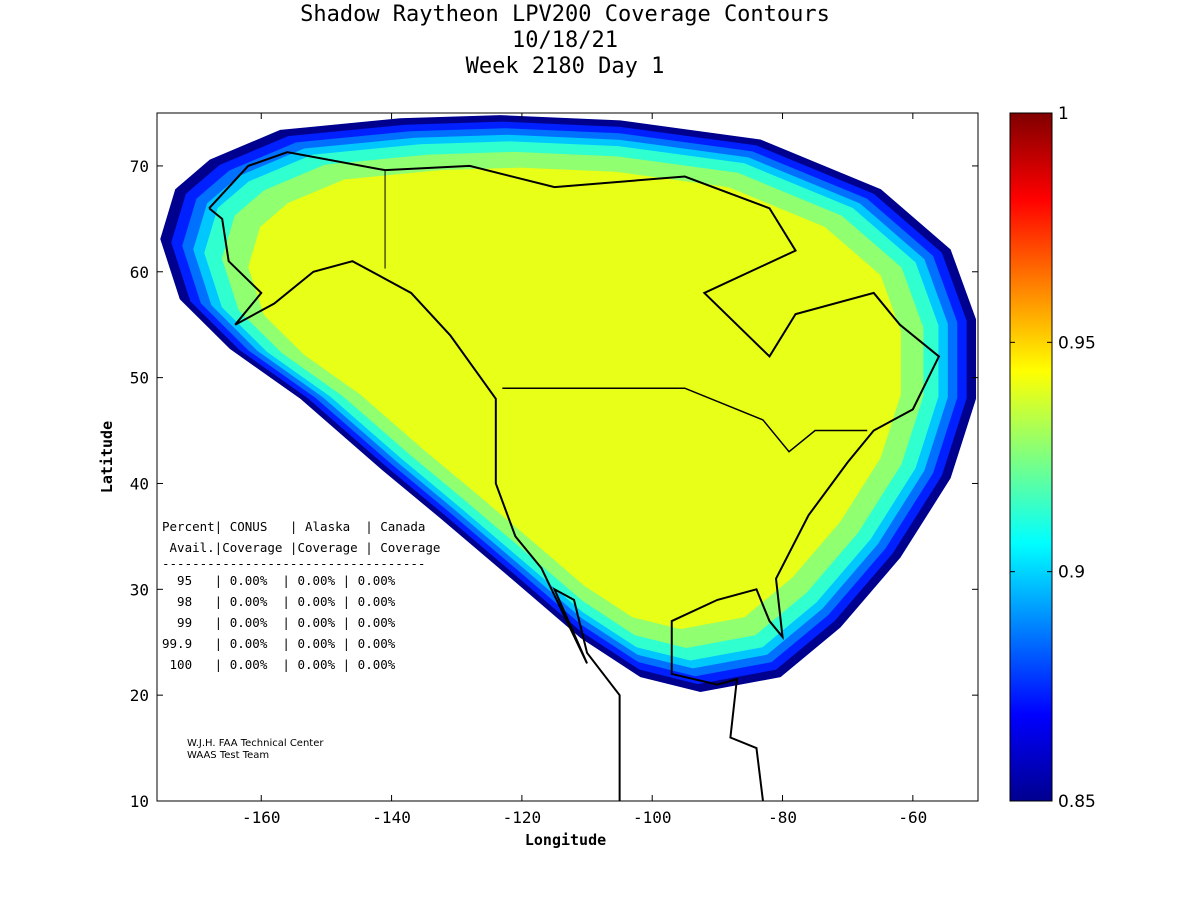  What do you see at coordinates (1063, 114) in the screenshot?
I see `colorbar-tick-label: 1` at bounding box center [1063, 114].